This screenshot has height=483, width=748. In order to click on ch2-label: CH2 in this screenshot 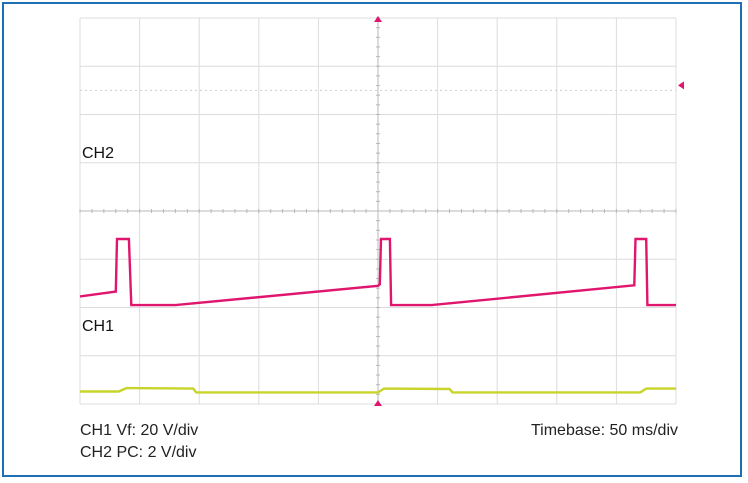, I will do `click(98, 153)`.